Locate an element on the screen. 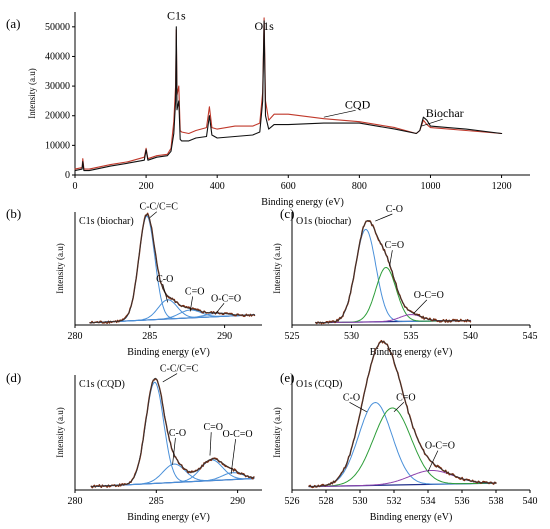  panel-title: C1s (CQD) is located at coordinates (102, 384).